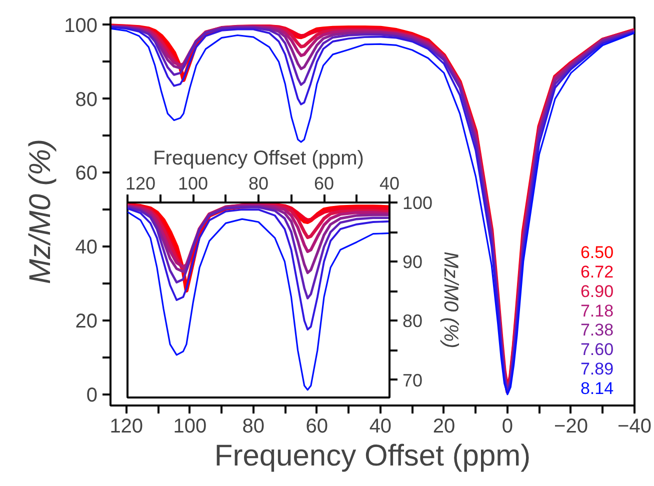  Describe the element at coordinates (597, 388) in the screenshot. I see `text: 8.14` at that location.